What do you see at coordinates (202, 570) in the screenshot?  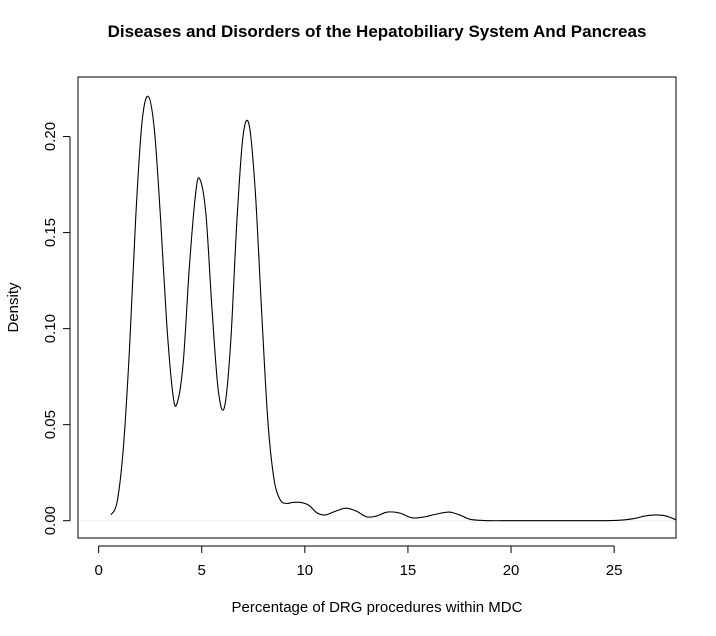 I see `x-tick-label: 5` at bounding box center [202, 570].